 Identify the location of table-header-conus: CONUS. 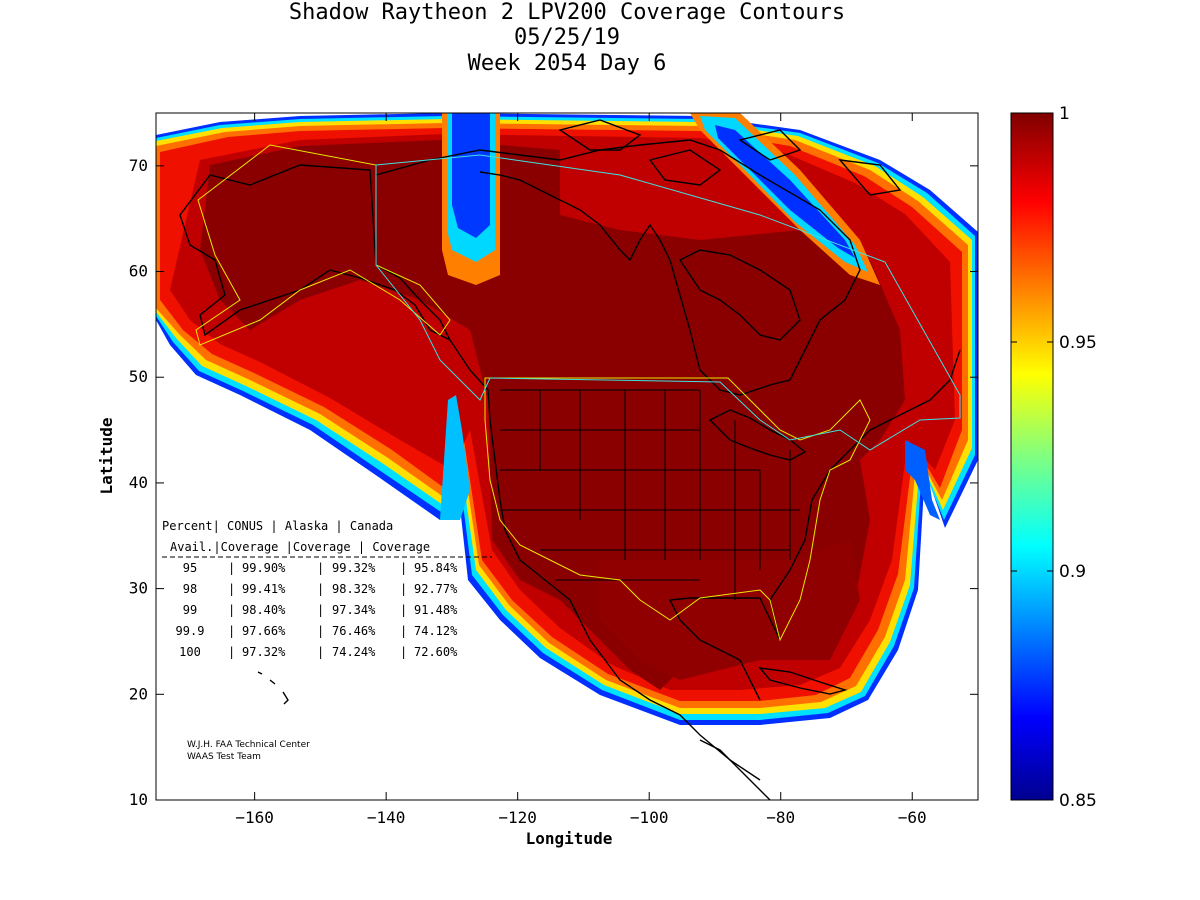
(245, 526).